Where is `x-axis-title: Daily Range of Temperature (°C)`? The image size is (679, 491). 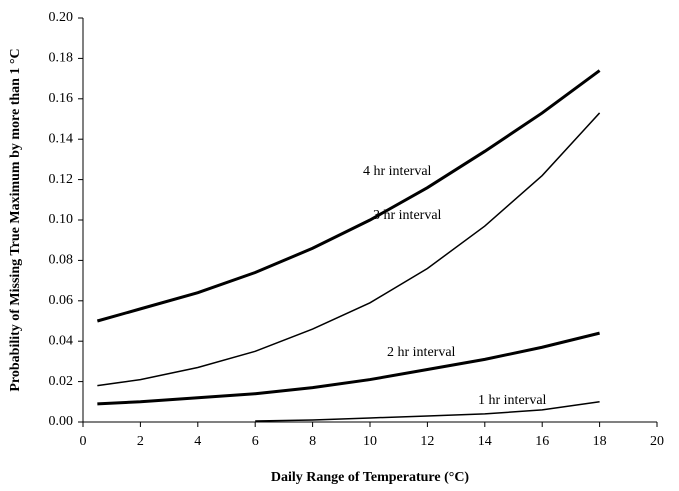
x-axis-title: Daily Range of Temperature (°C) is located at coordinates (370, 477).